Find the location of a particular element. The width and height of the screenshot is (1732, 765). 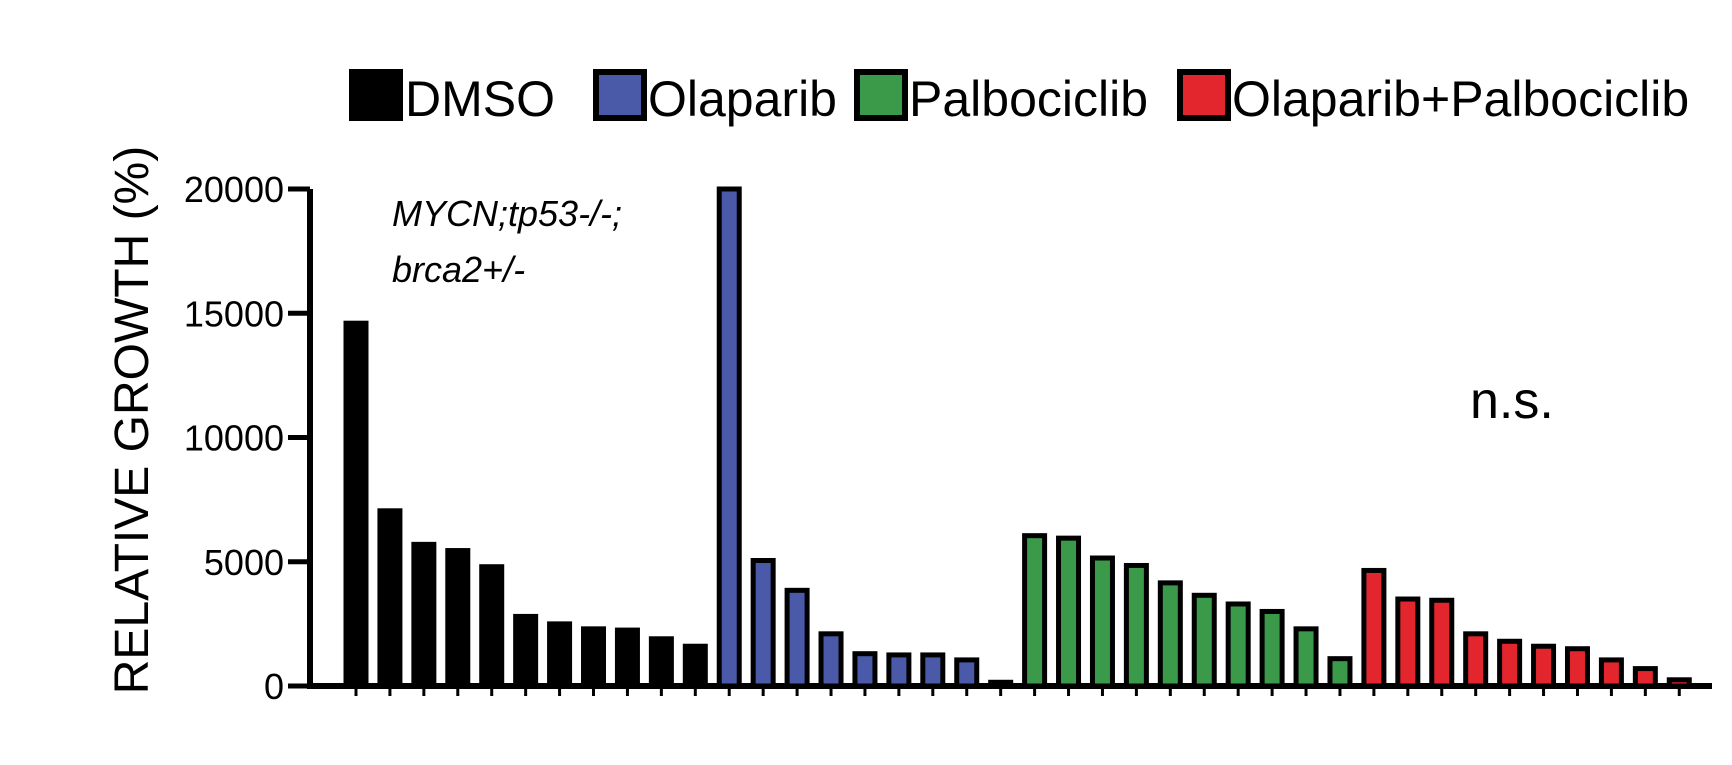

legend-item-dmso: DMSO is located at coordinates (452, 98).